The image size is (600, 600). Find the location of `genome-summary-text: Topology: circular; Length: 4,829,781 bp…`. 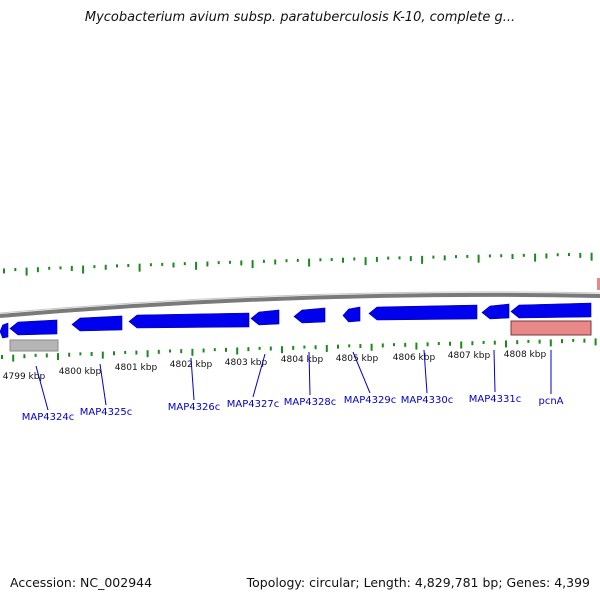

genome-summary-text: Topology: circular; Length: 4,829,781 bp… is located at coordinates (418, 582).